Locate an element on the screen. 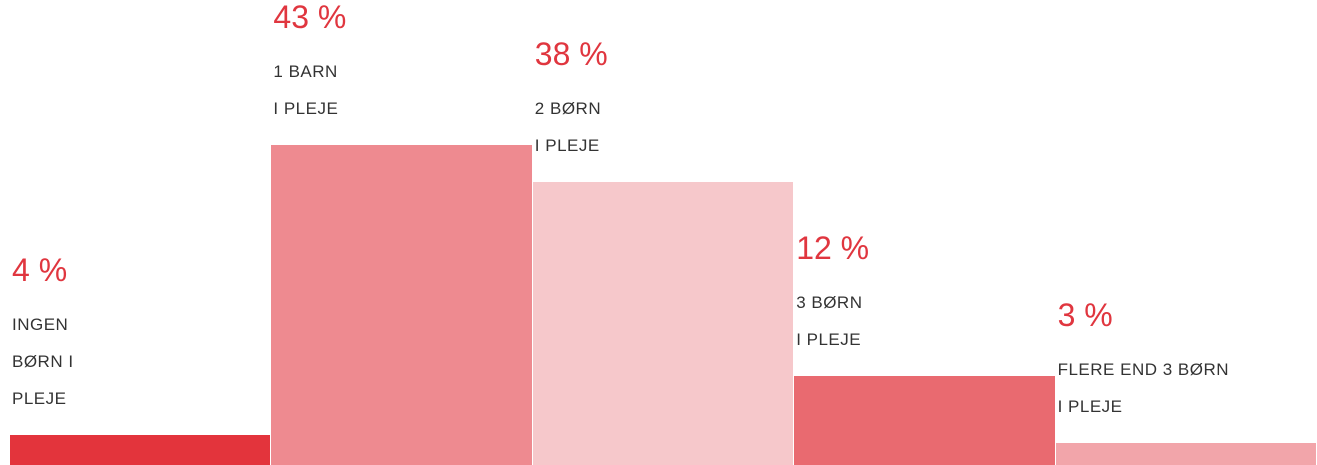  category-label: 2 BØRN I PLEJE is located at coordinates (568, 127).